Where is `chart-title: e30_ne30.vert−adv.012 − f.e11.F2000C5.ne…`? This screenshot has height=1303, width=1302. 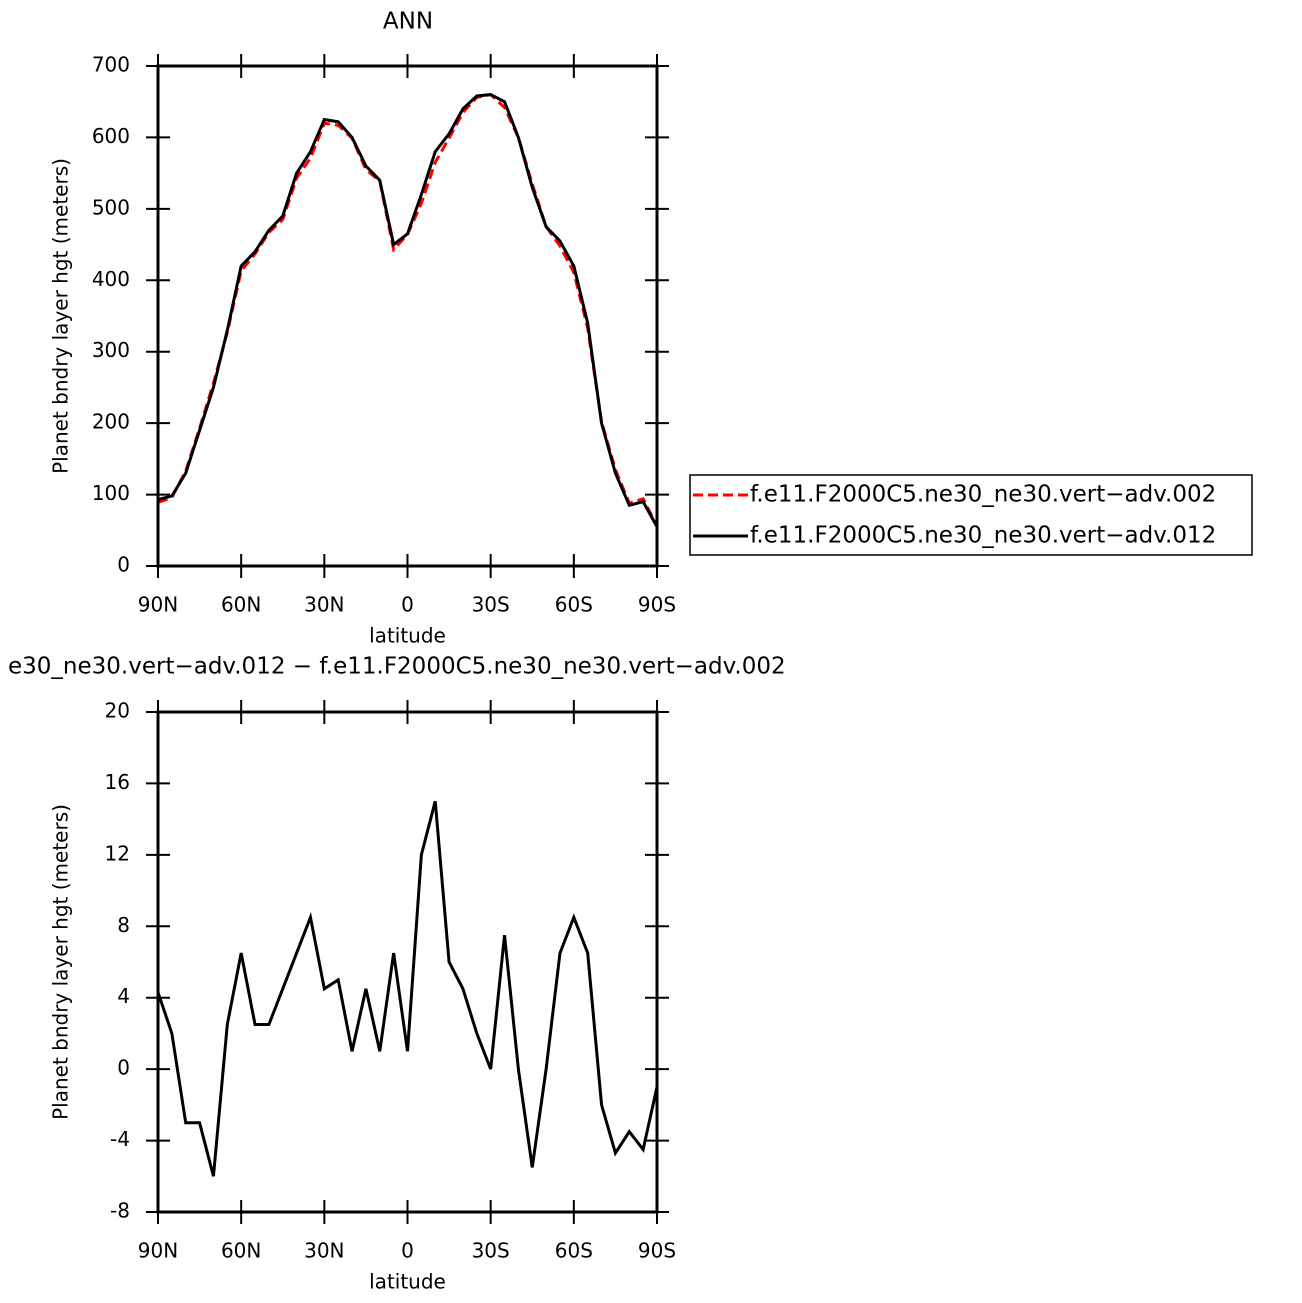
chart-title: e30_ne30.vert−adv.012 − f.e11.F2000C5.ne… is located at coordinates (397, 667).